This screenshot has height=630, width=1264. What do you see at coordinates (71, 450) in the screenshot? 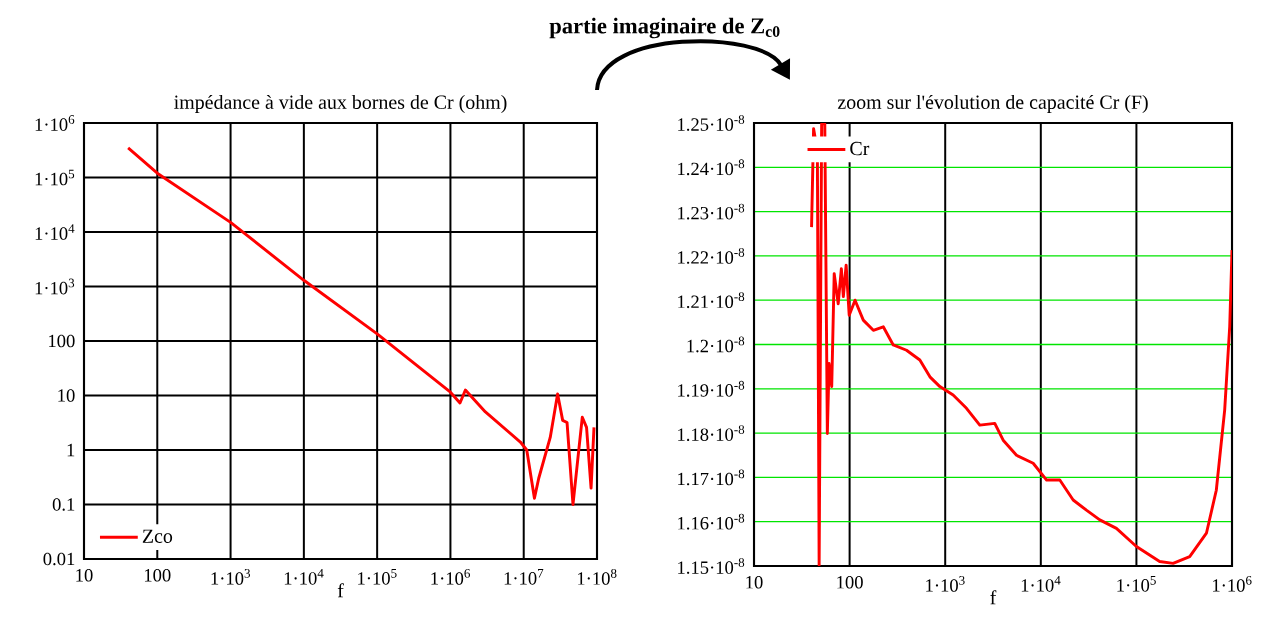
I see `y-tick-label: 1` at bounding box center [71, 450].